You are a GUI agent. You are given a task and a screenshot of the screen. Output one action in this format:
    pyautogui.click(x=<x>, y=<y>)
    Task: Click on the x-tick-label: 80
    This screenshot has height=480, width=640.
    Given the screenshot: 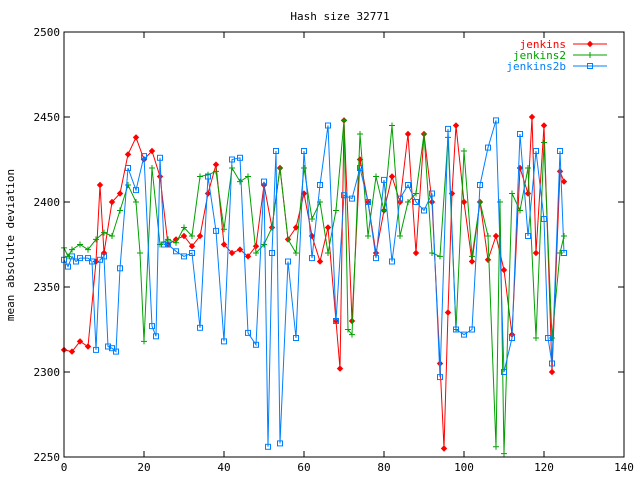 What is the action you would take?
    pyautogui.click(x=383, y=467)
    